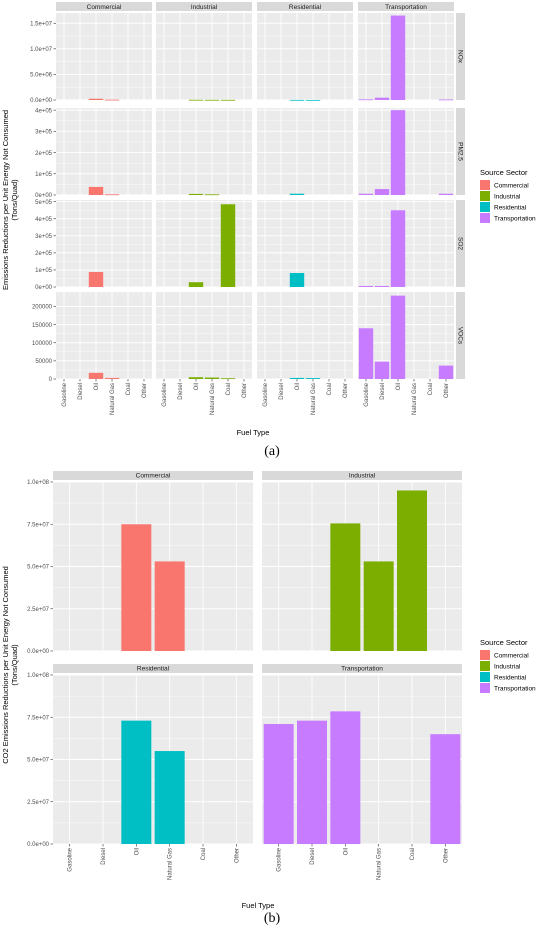 This screenshot has width=547, height=928. Describe the element at coordinates (282, 391) in the screenshot. I see `col-residential-xtick-label-diesel: Diesel` at that location.